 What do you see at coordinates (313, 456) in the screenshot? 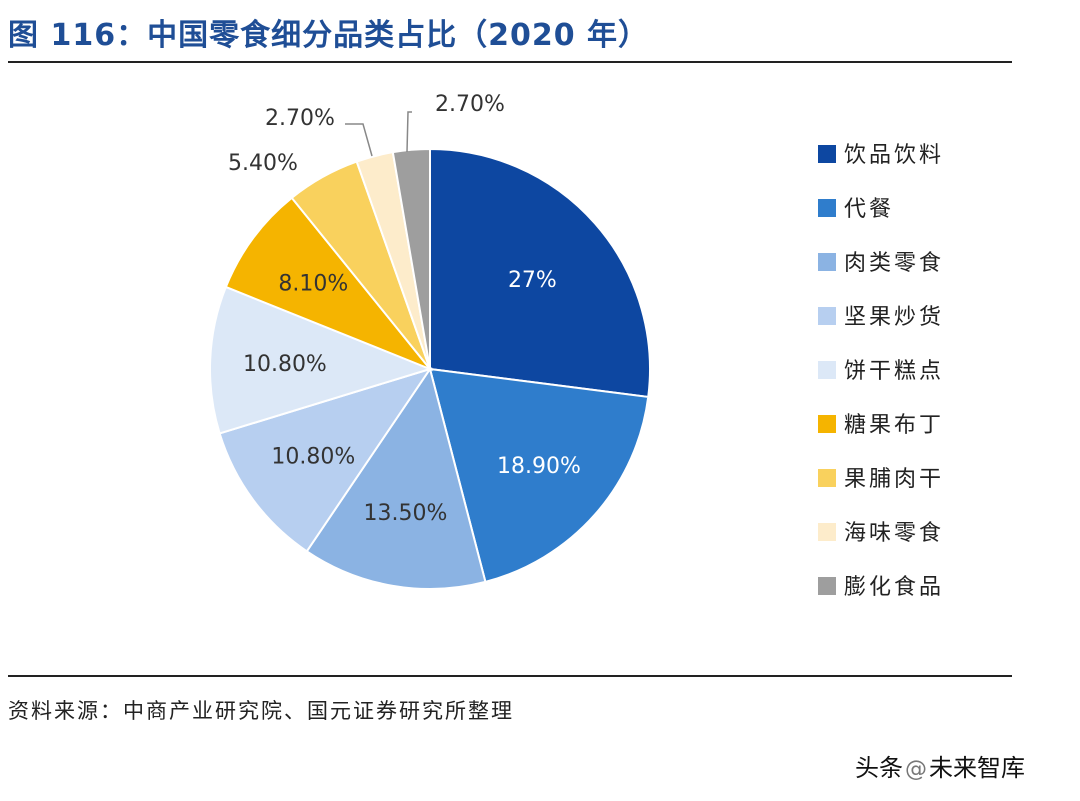
I see `slice-label-4: 10.80%` at bounding box center [313, 456].